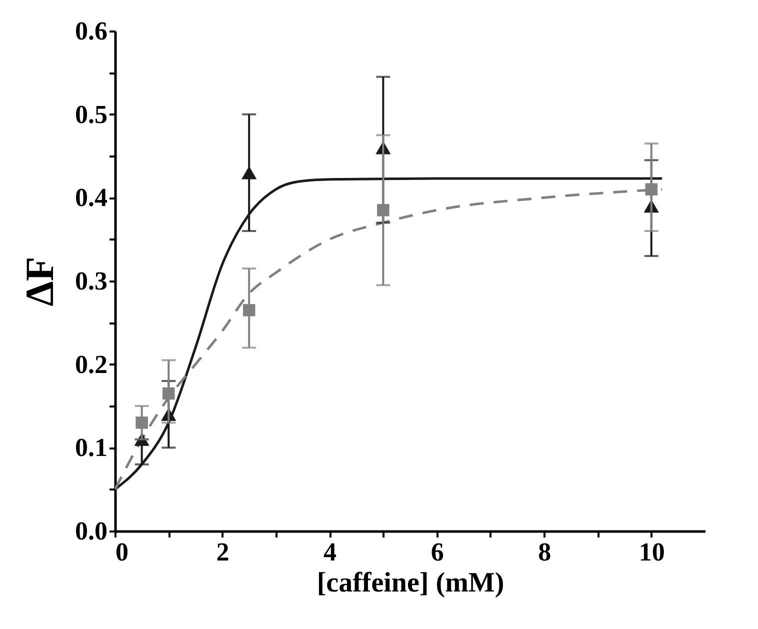  I want to click on x-tick-label: 8, so click(545, 552).